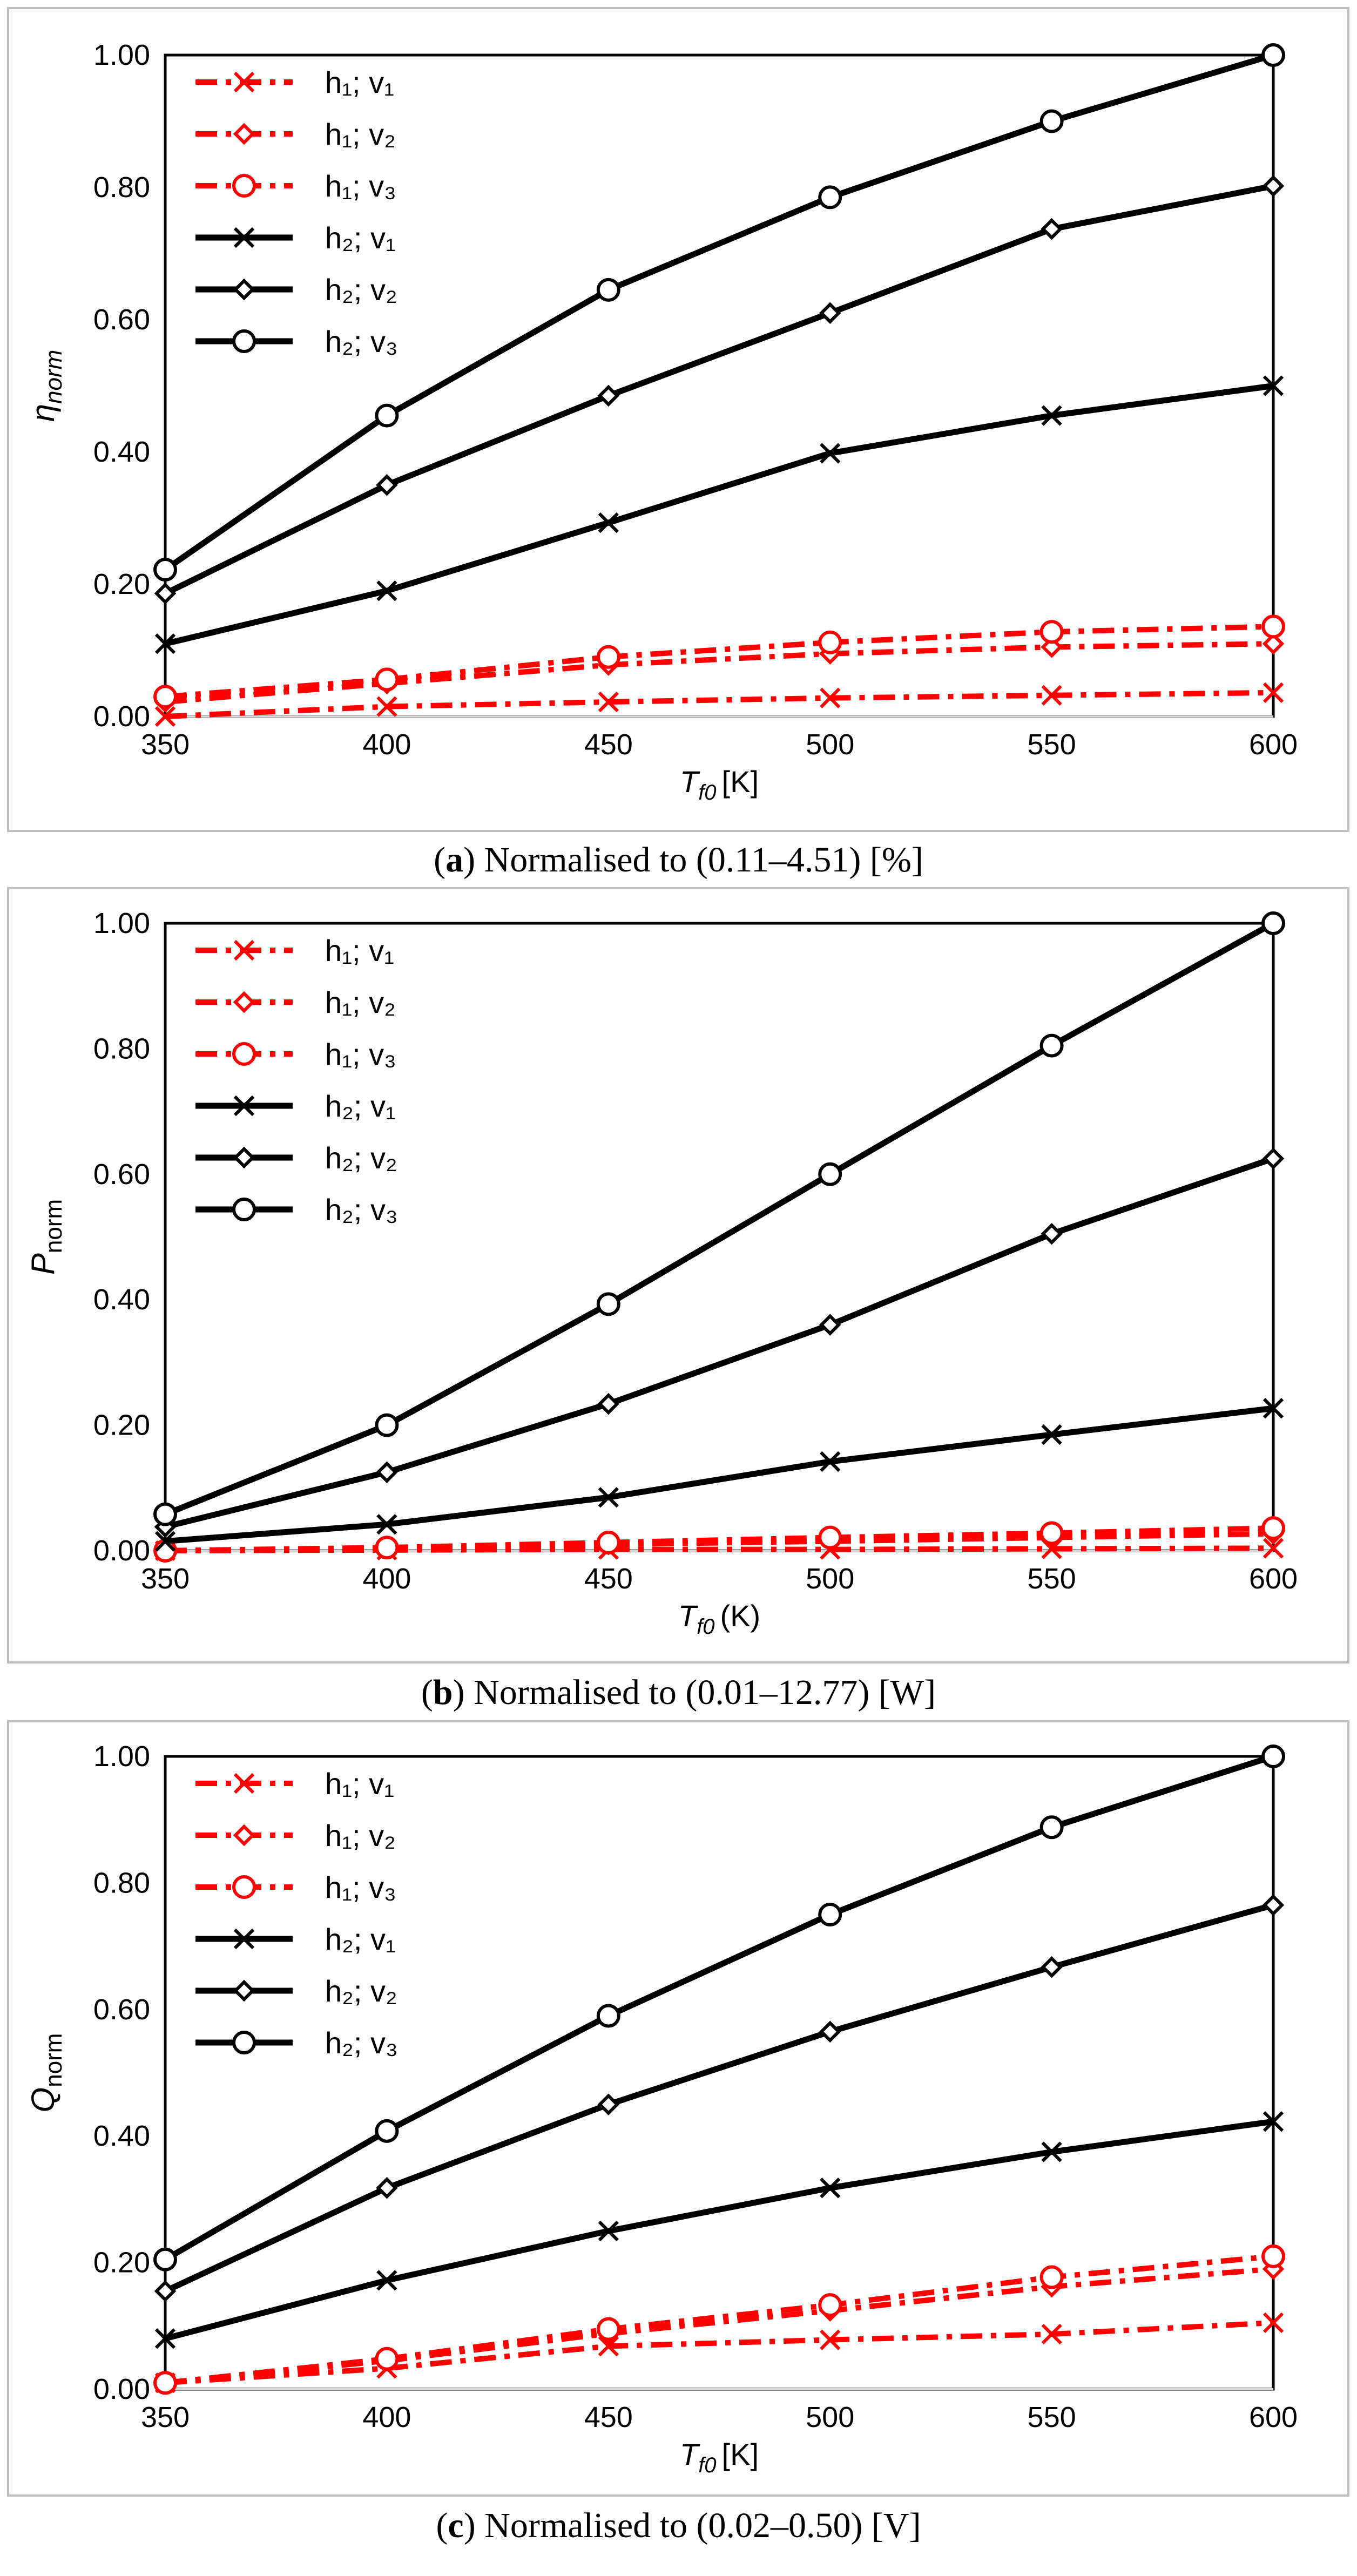 This screenshot has width=1357, height=2576. What do you see at coordinates (678, 860) in the screenshot?
I see `caption-a: (a) Normalised to (0.11–4.51) [%]` at bounding box center [678, 860].